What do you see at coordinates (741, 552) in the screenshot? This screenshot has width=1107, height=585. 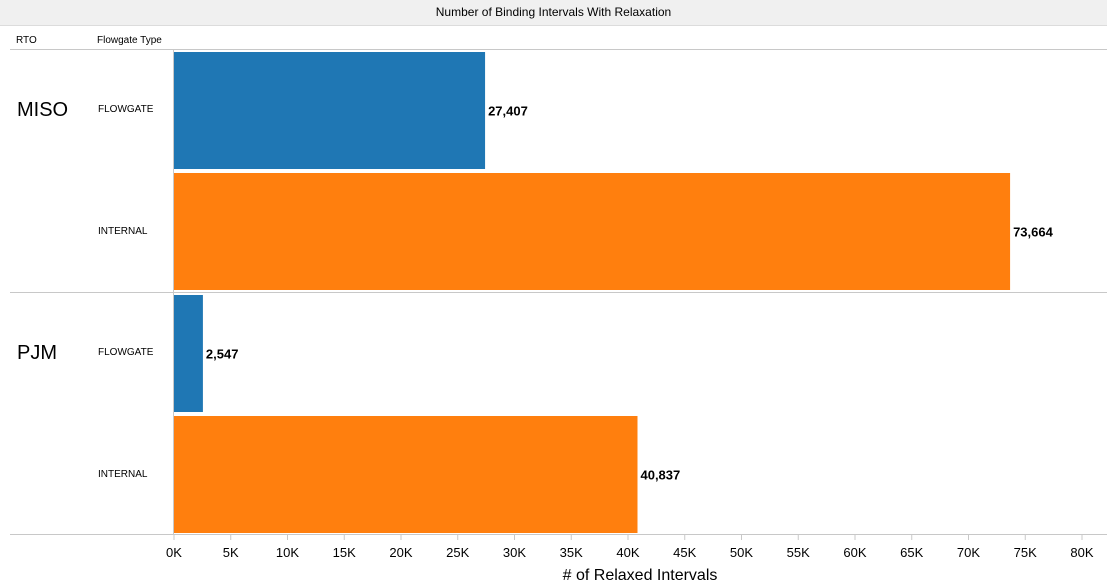 I see `x-tick-label: 50K` at bounding box center [741, 552].